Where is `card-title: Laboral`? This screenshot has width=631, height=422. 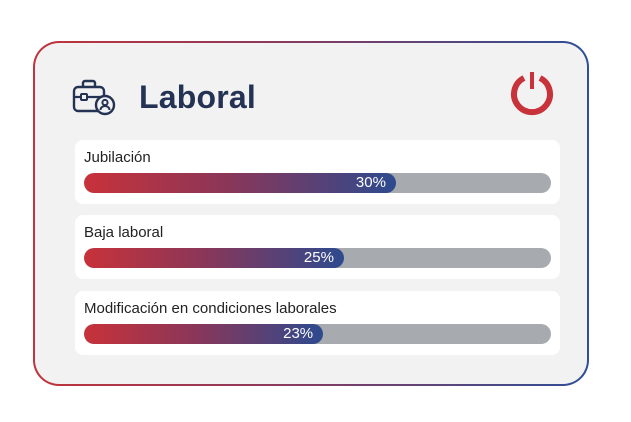
card-title: Laboral is located at coordinates (197, 96).